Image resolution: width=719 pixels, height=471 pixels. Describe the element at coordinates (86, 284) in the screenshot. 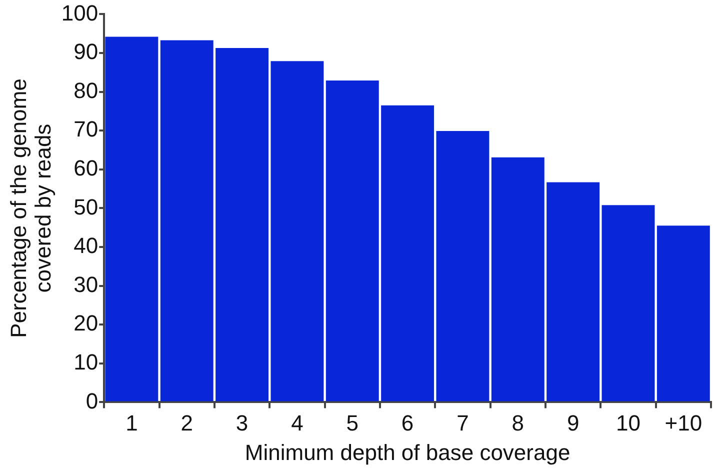

I see `y-tick-label: 30` at that location.